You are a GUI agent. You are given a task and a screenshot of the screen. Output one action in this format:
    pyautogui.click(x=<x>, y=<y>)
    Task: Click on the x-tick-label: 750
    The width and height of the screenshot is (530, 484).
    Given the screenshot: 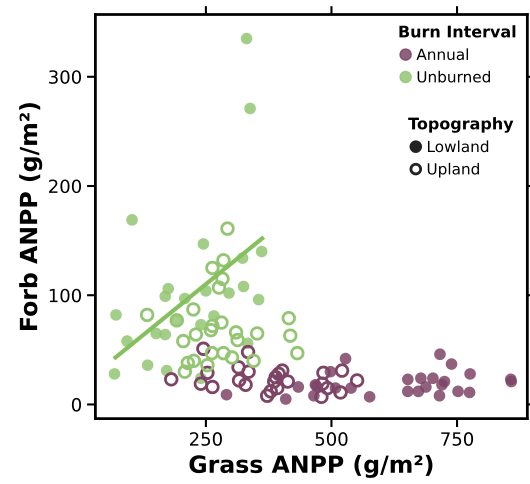 What is the action you would take?
    pyautogui.click(x=457, y=439)
    